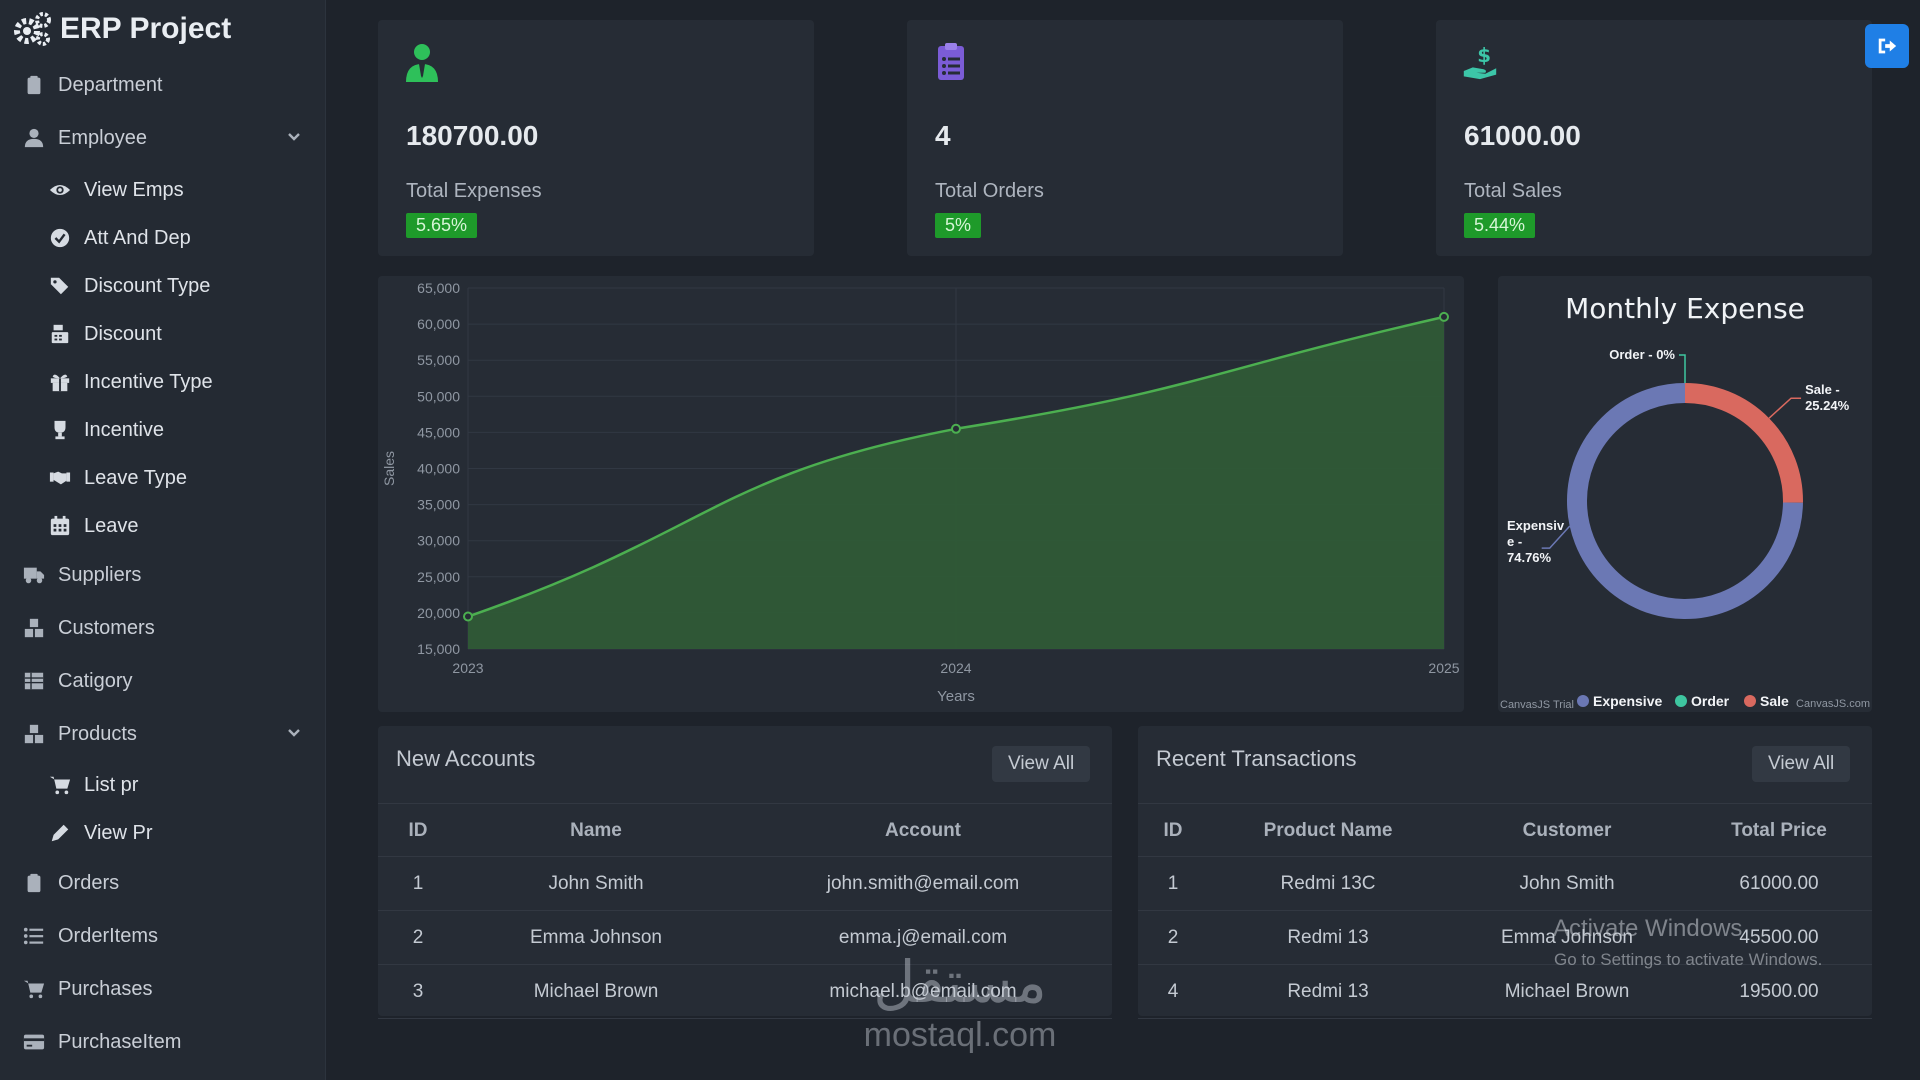  Describe the element at coordinates (1505, 884) in the screenshot. I see `table-row: 1 Redmi 13C John Smith 61000.00` at that location.